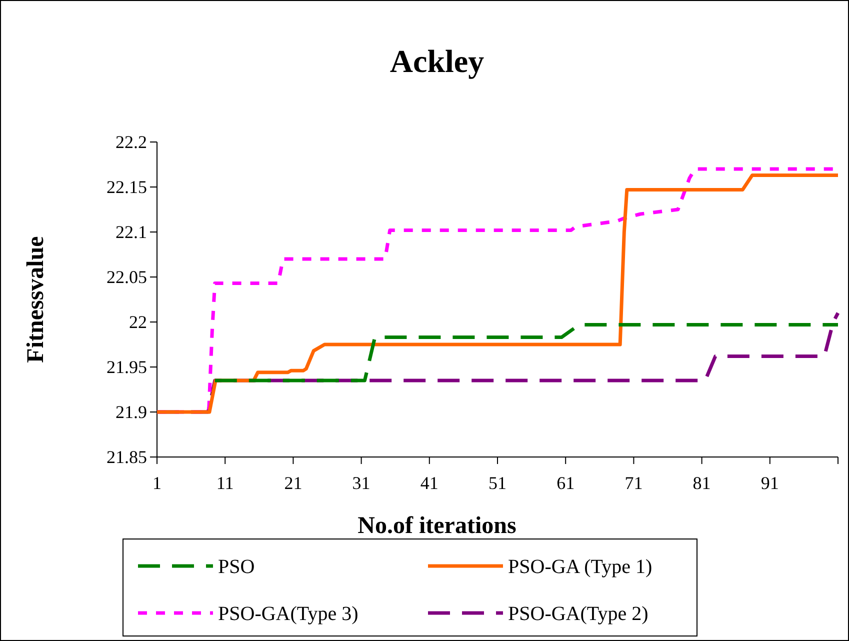 Image resolution: width=849 pixels, height=641 pixels. What do you see at coordinates (157, 483) in the screenshot?
I see `x-tick-label: 1` at bounding box center [157, 483].